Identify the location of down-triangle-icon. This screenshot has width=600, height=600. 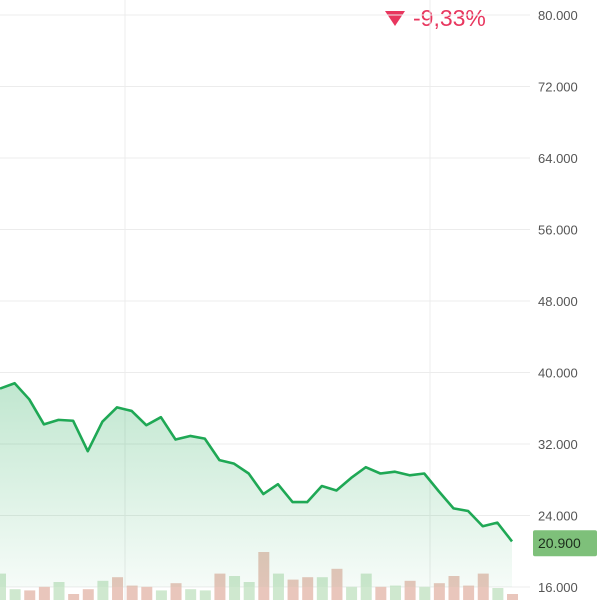
(395, 18).